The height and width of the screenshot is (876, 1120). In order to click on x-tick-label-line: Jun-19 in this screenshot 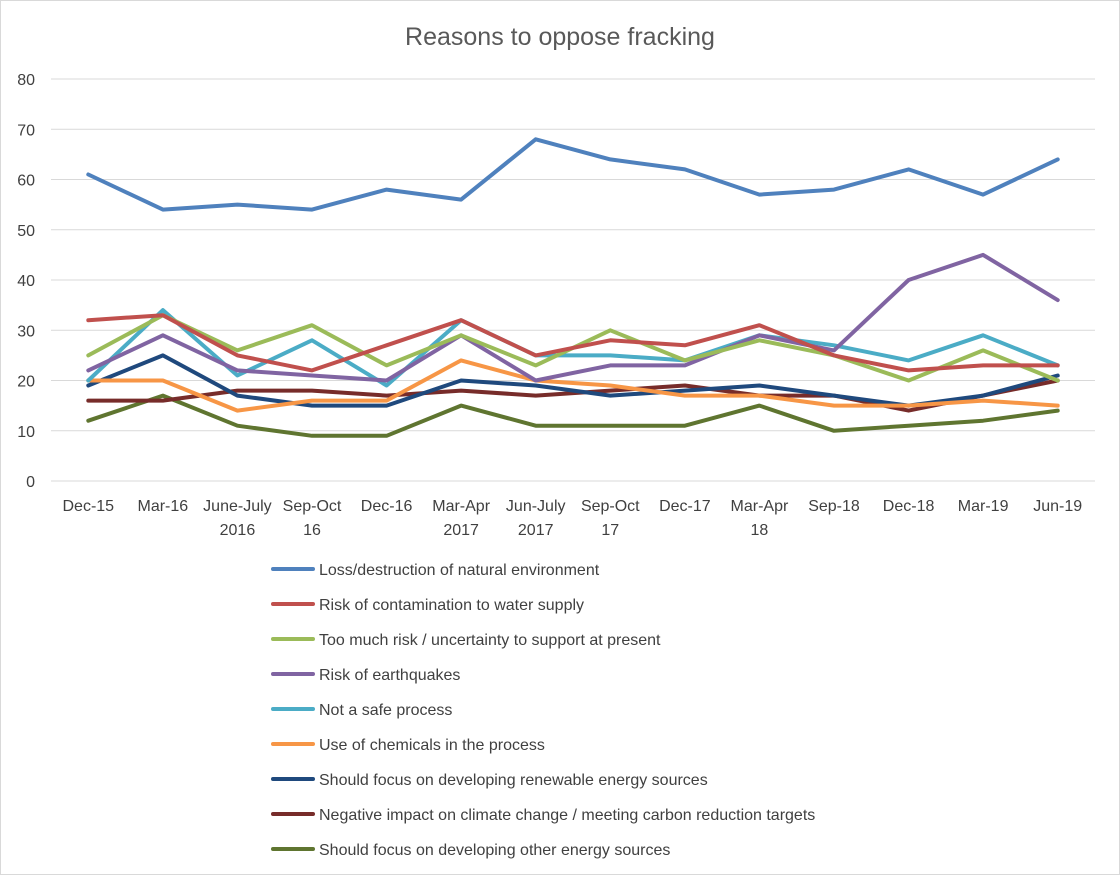, I will do `click(1057, 506)`.